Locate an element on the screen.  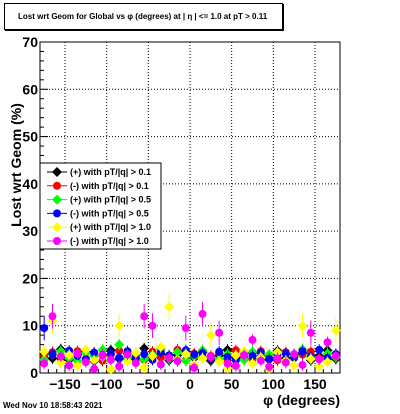
x-tick-label: 50 is located at coordinates (232, 384).